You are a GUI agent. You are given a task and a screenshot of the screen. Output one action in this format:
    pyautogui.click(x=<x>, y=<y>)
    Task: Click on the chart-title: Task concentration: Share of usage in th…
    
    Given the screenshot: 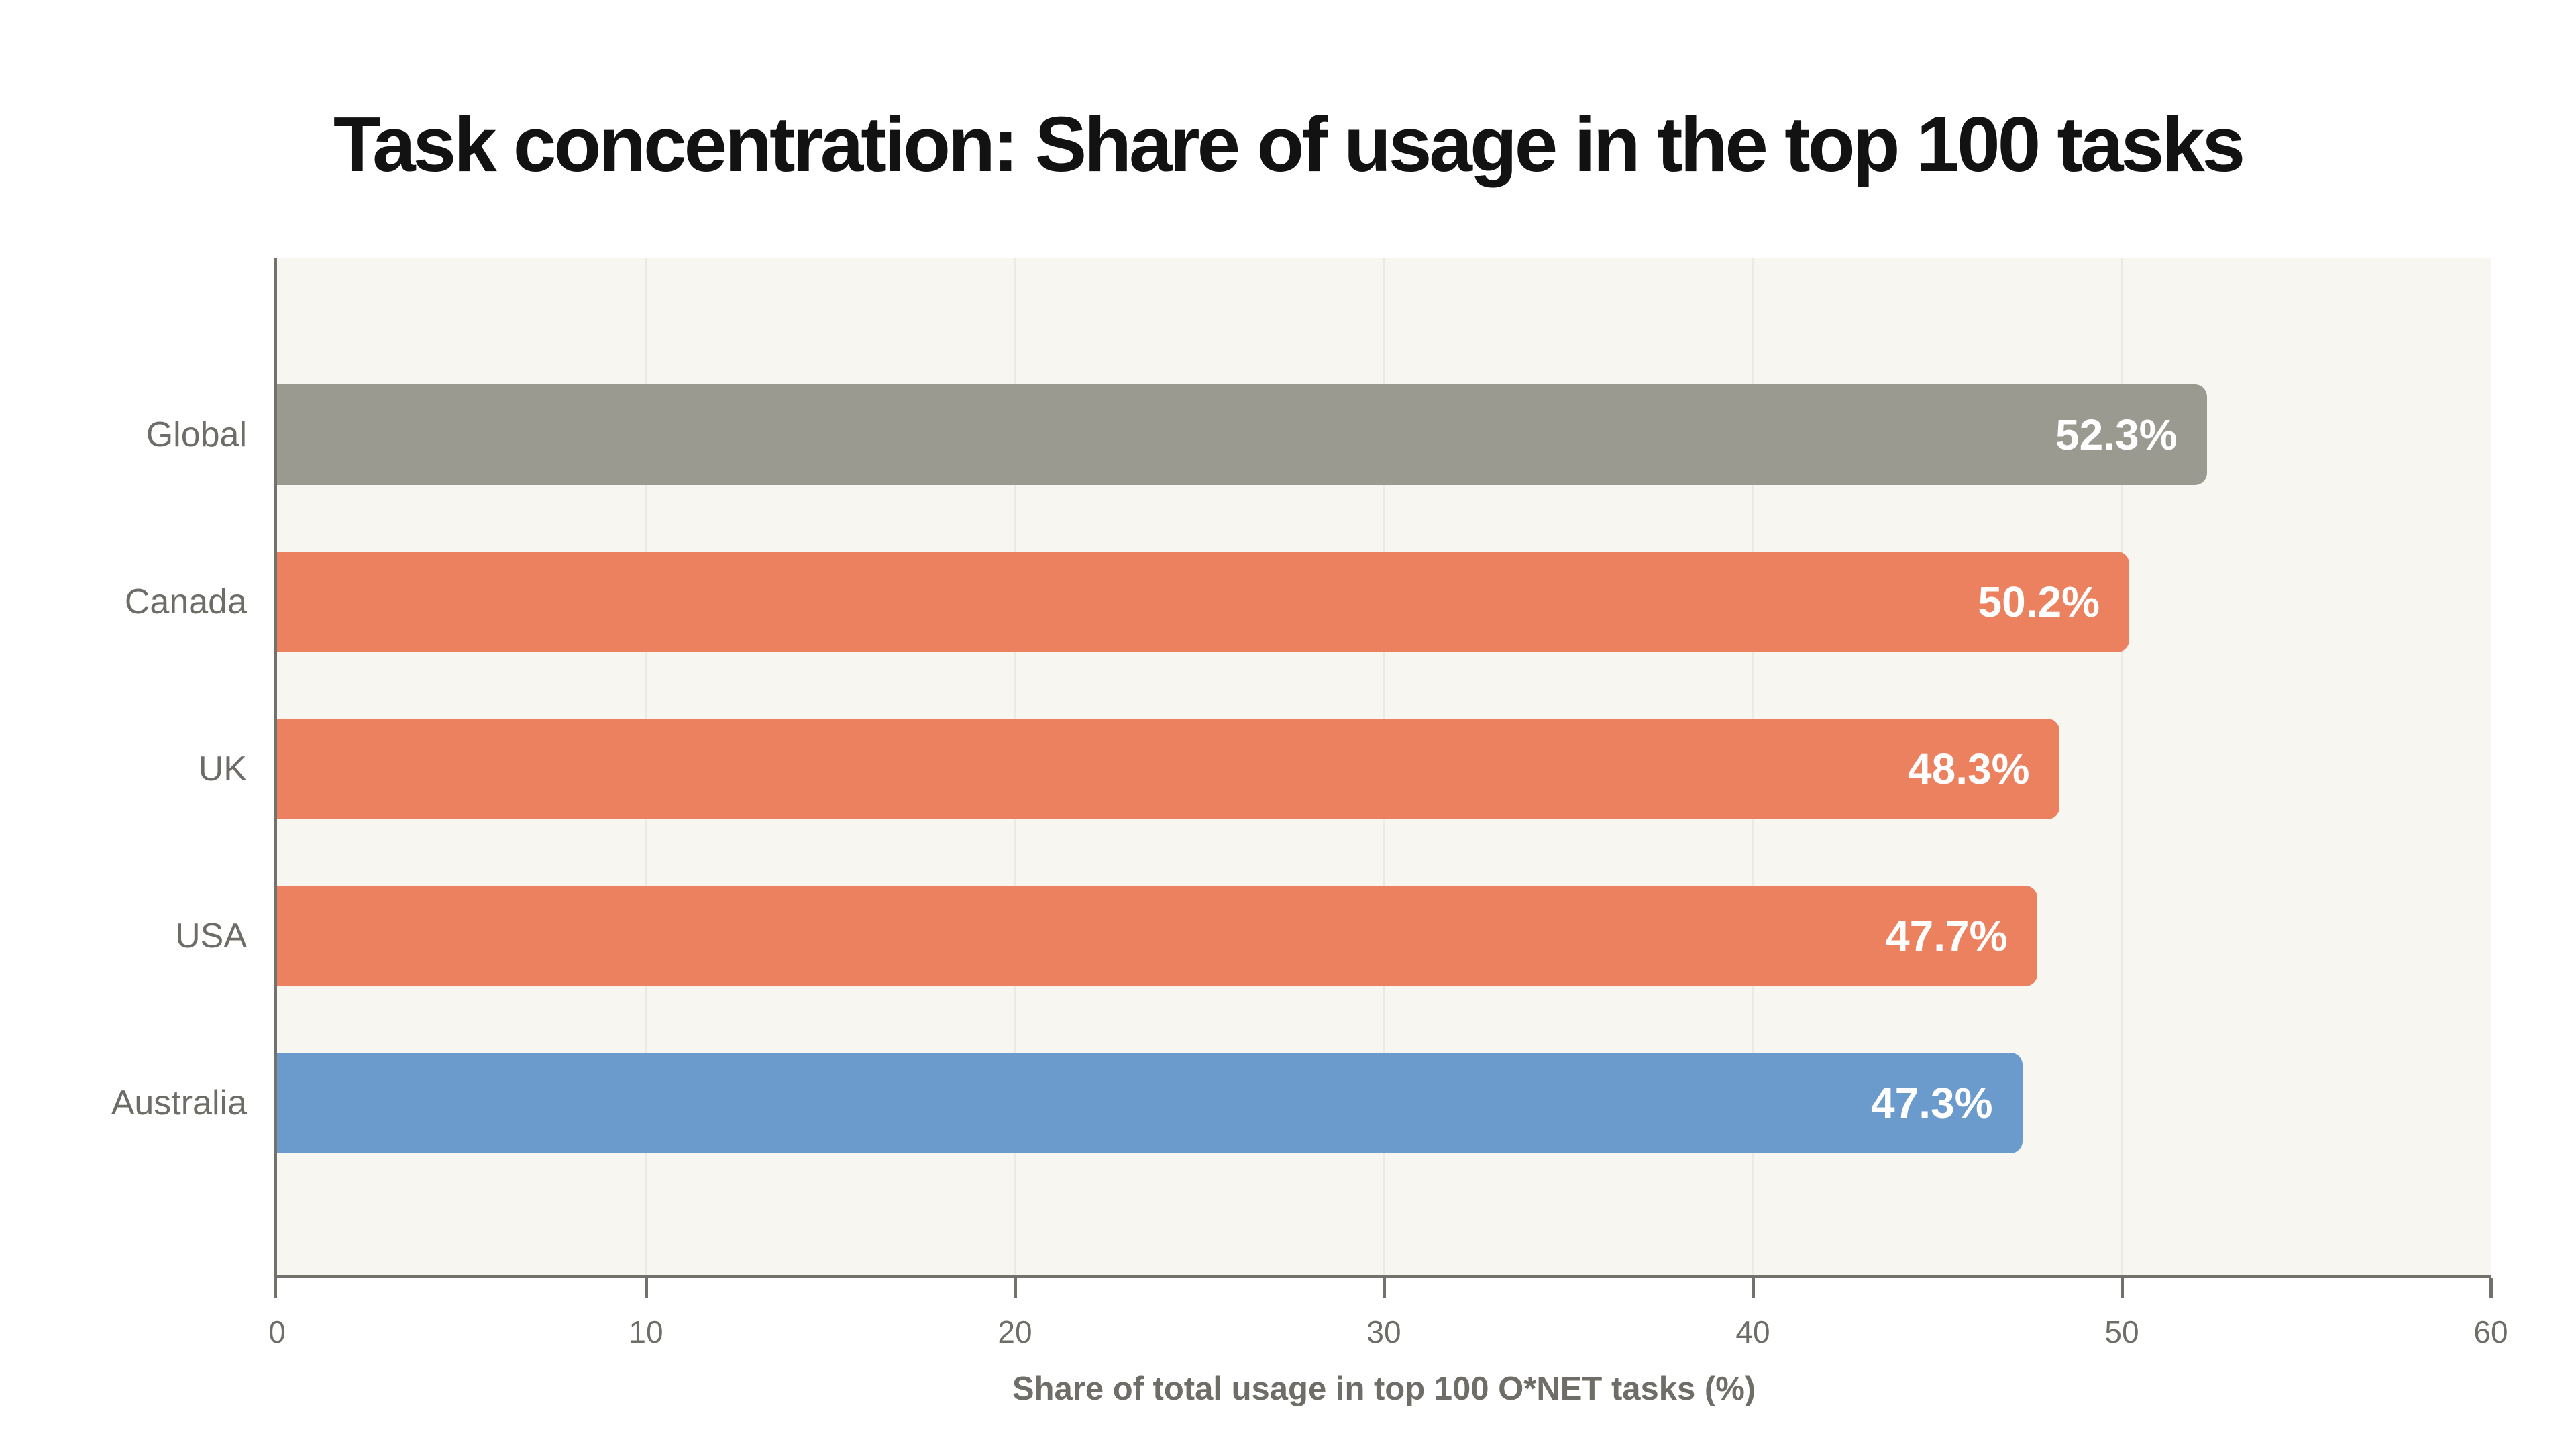 What is the action you would take?
    pyautogui.click(x=1289, y=145)
    